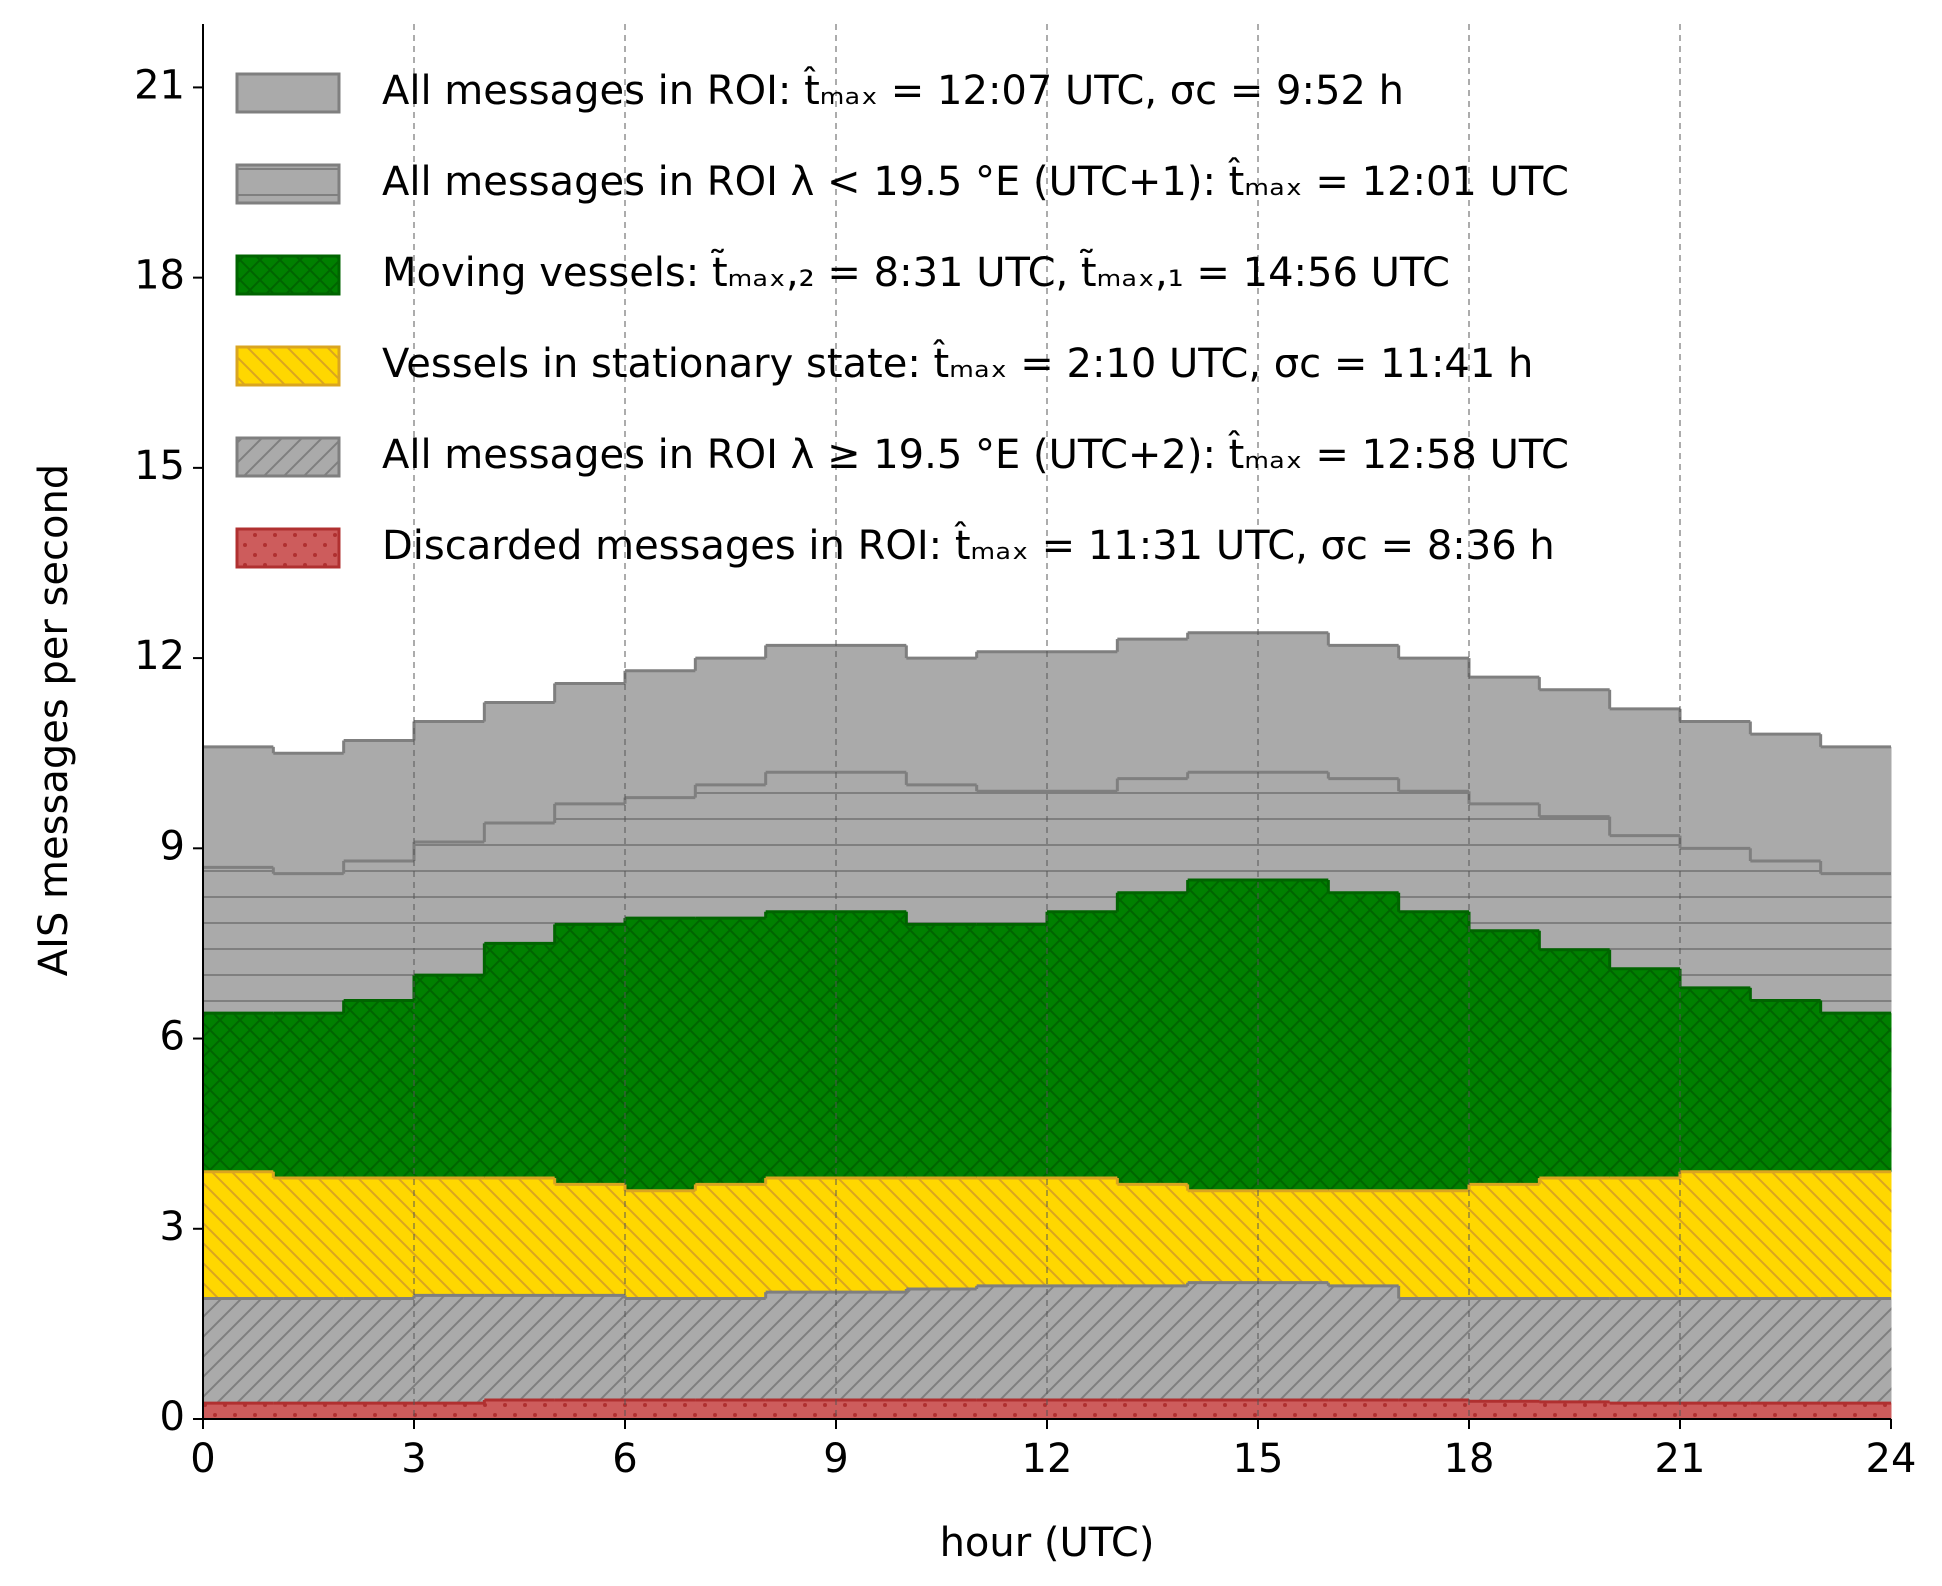 The image size is (1942, 1586). I want to click on y-tick-label: 15, so click(159, 466).